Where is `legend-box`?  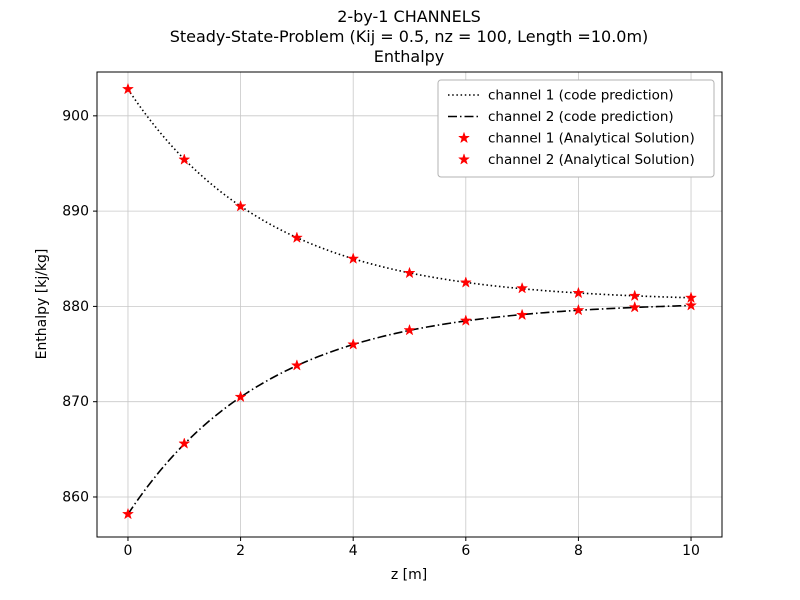 legend-box is located at coordinates (576, 128).